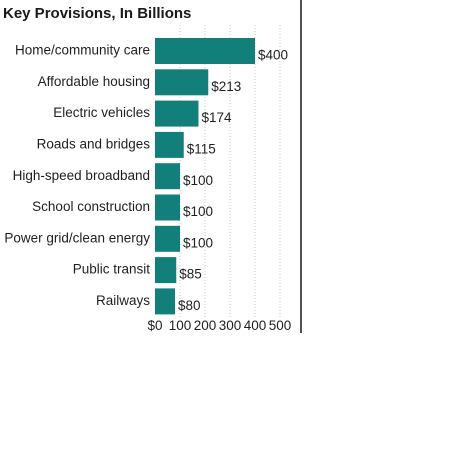 This screenshot has width=463, height=466. What do you see at coordinates (112, 269) in the screenshot?
I see `category-label: Public transit` at bounding box center [112, 269].